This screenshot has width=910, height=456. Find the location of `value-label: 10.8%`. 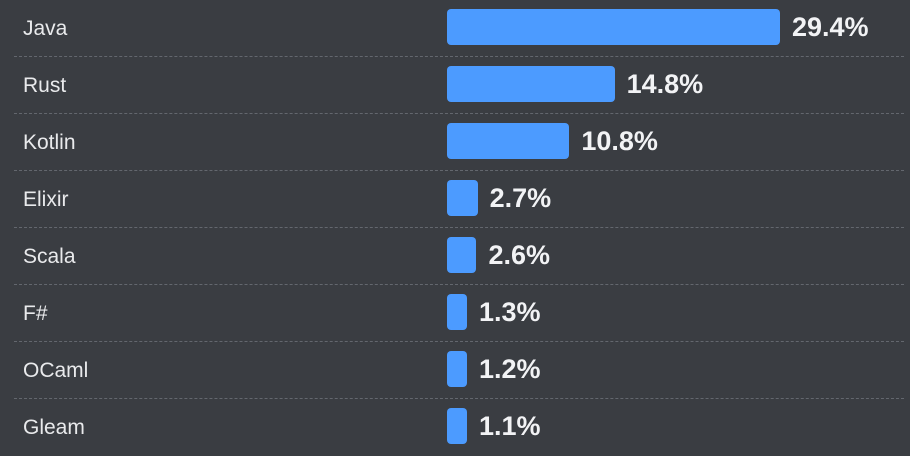

value-label: 10.8% is located at coordinates (619, 141).